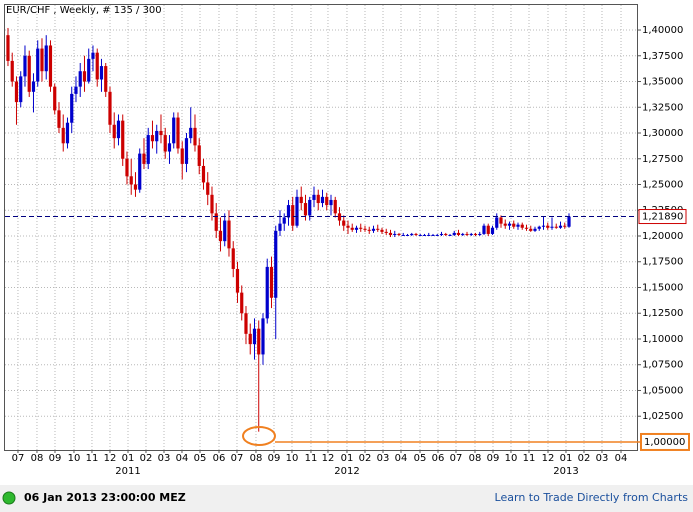  Describe the element at coordinates (127, 471) in the screenshot. I see `year-label: 2011` at that location.